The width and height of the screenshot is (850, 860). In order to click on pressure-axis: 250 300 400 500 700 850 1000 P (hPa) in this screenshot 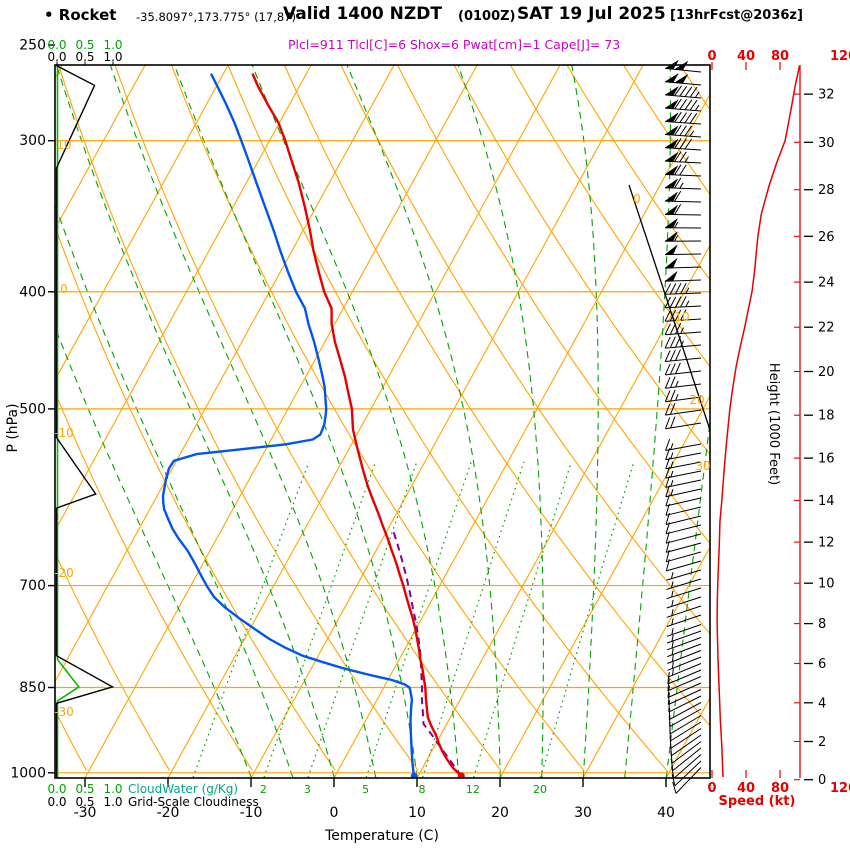, I will do `click(30, 409)`.